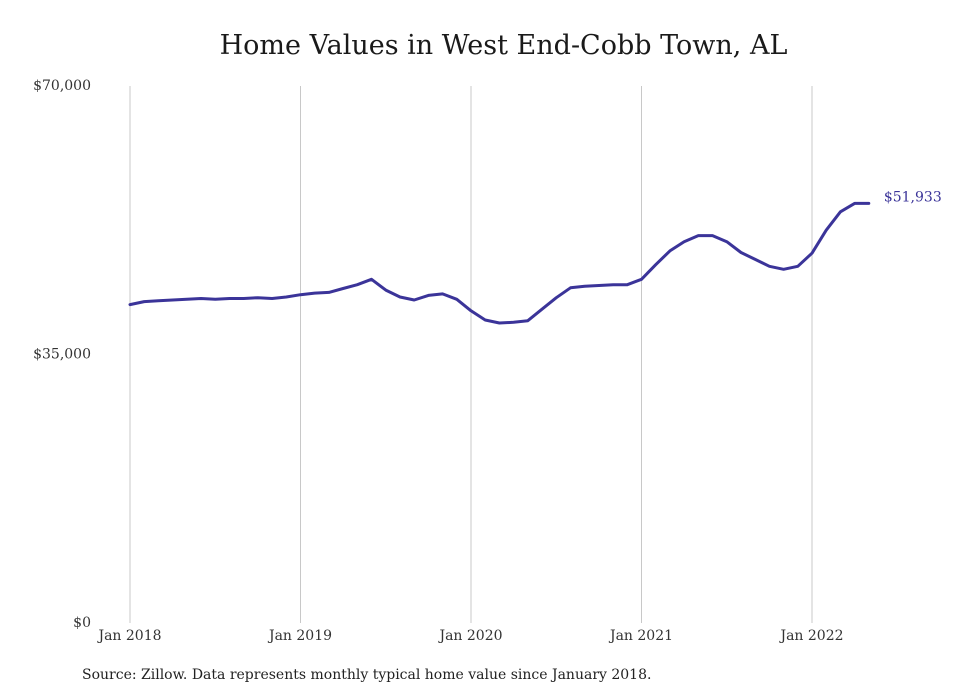 This screenshot has height=699, width=980. I want to click on x-tick-label: Jan 2021, so click(640, 636).